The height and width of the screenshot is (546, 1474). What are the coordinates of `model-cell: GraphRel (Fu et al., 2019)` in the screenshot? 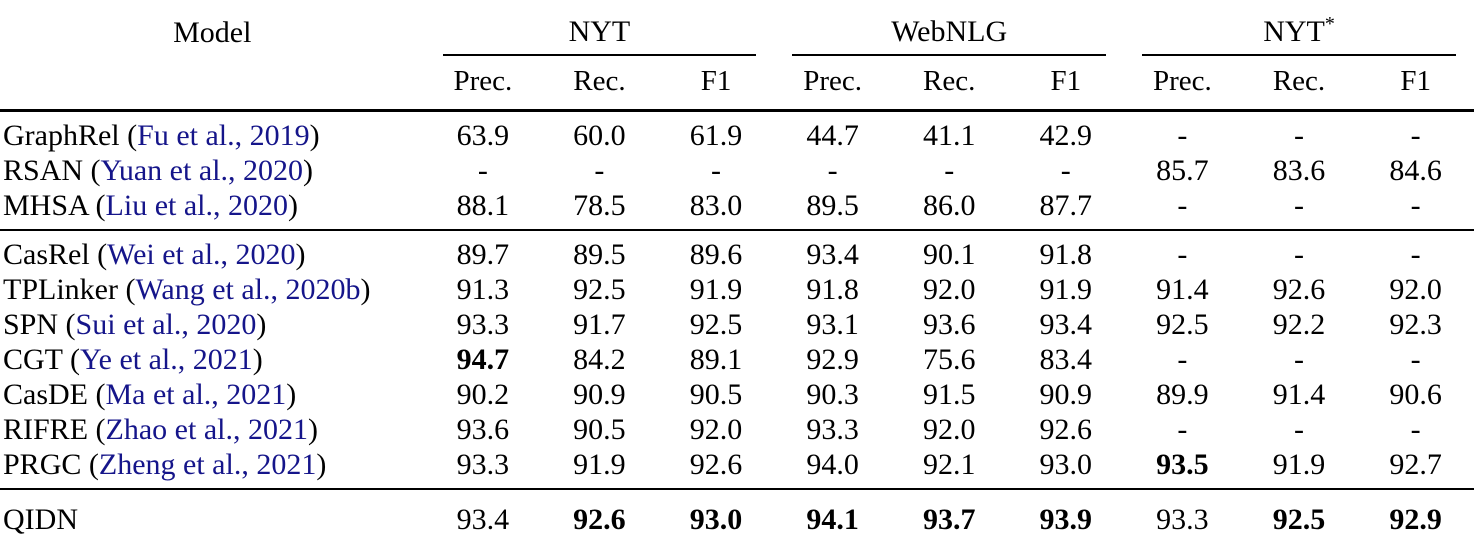 It's located at (161, 135).